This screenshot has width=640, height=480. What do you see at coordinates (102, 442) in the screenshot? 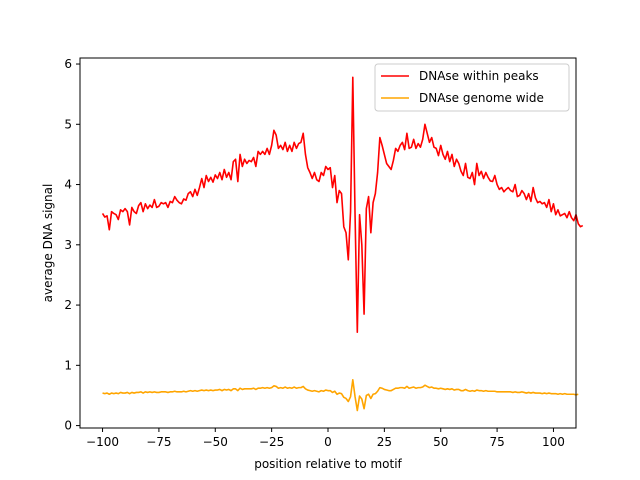
I see `x-tick-label: −100` at bounding box center [102, 442].